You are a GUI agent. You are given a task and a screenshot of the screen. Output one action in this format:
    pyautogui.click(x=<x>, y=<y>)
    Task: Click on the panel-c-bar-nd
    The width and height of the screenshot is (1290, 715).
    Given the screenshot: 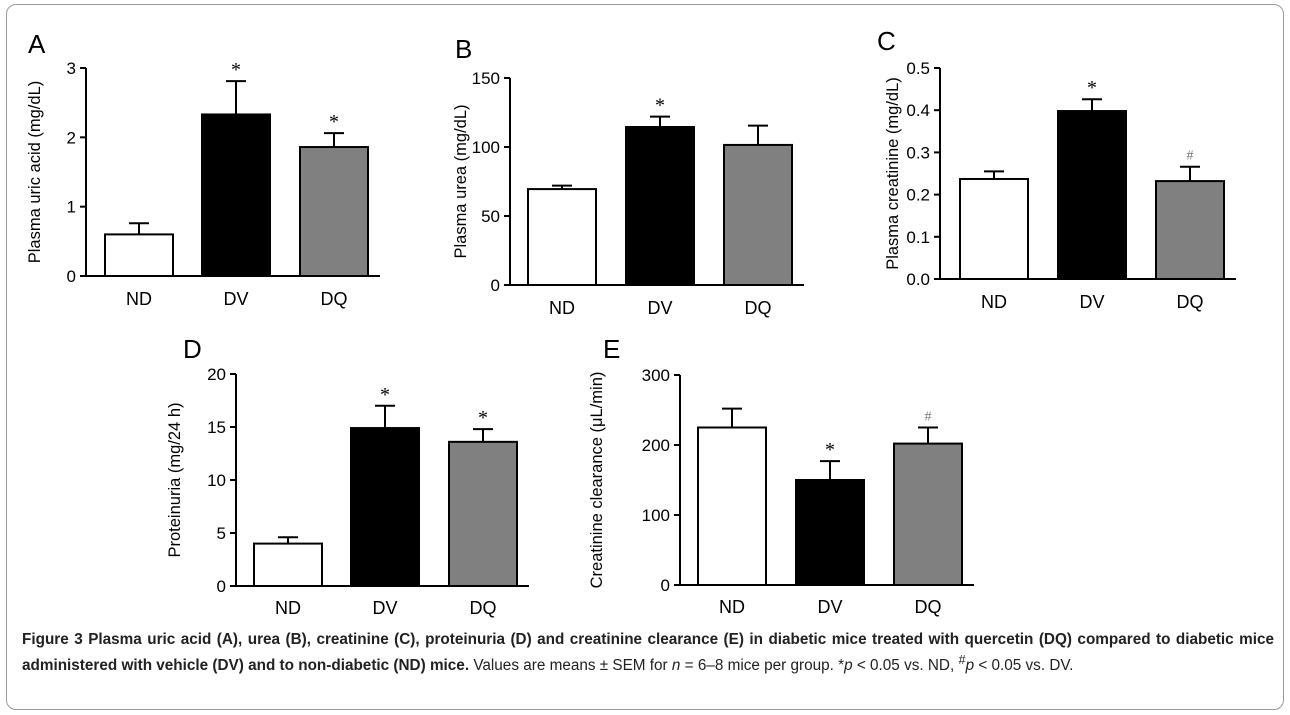 What is the action you would take?
    pyautogui.click(x=994, y=228)
    